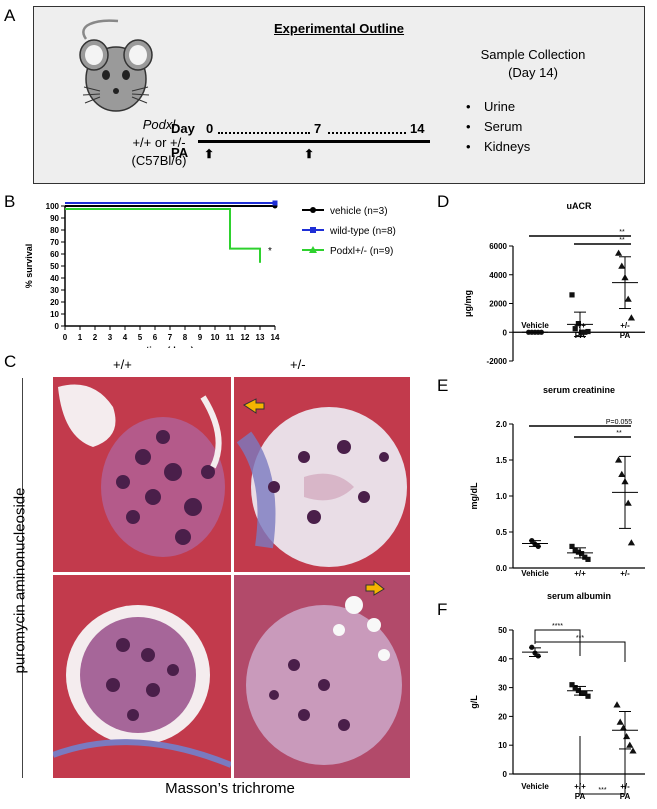 The height and width of the screenshot is (809, 657). What do you see at coordinates (533, 54) in the screenshot?
I see `collection-title: Sample Collection` at bounding box center [533, 54].